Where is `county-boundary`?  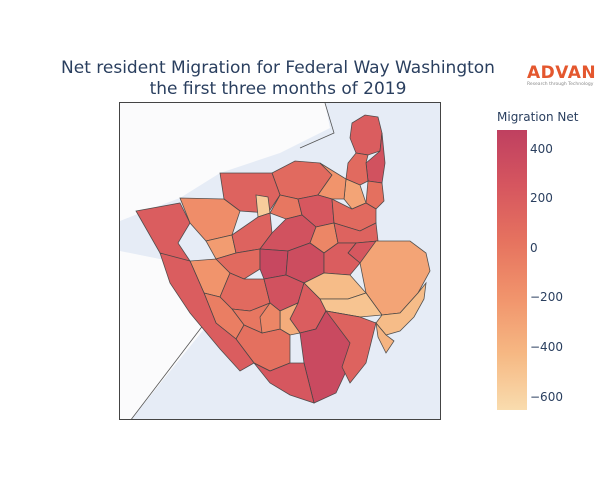 county-boundary is located at coordinates (317, 126).